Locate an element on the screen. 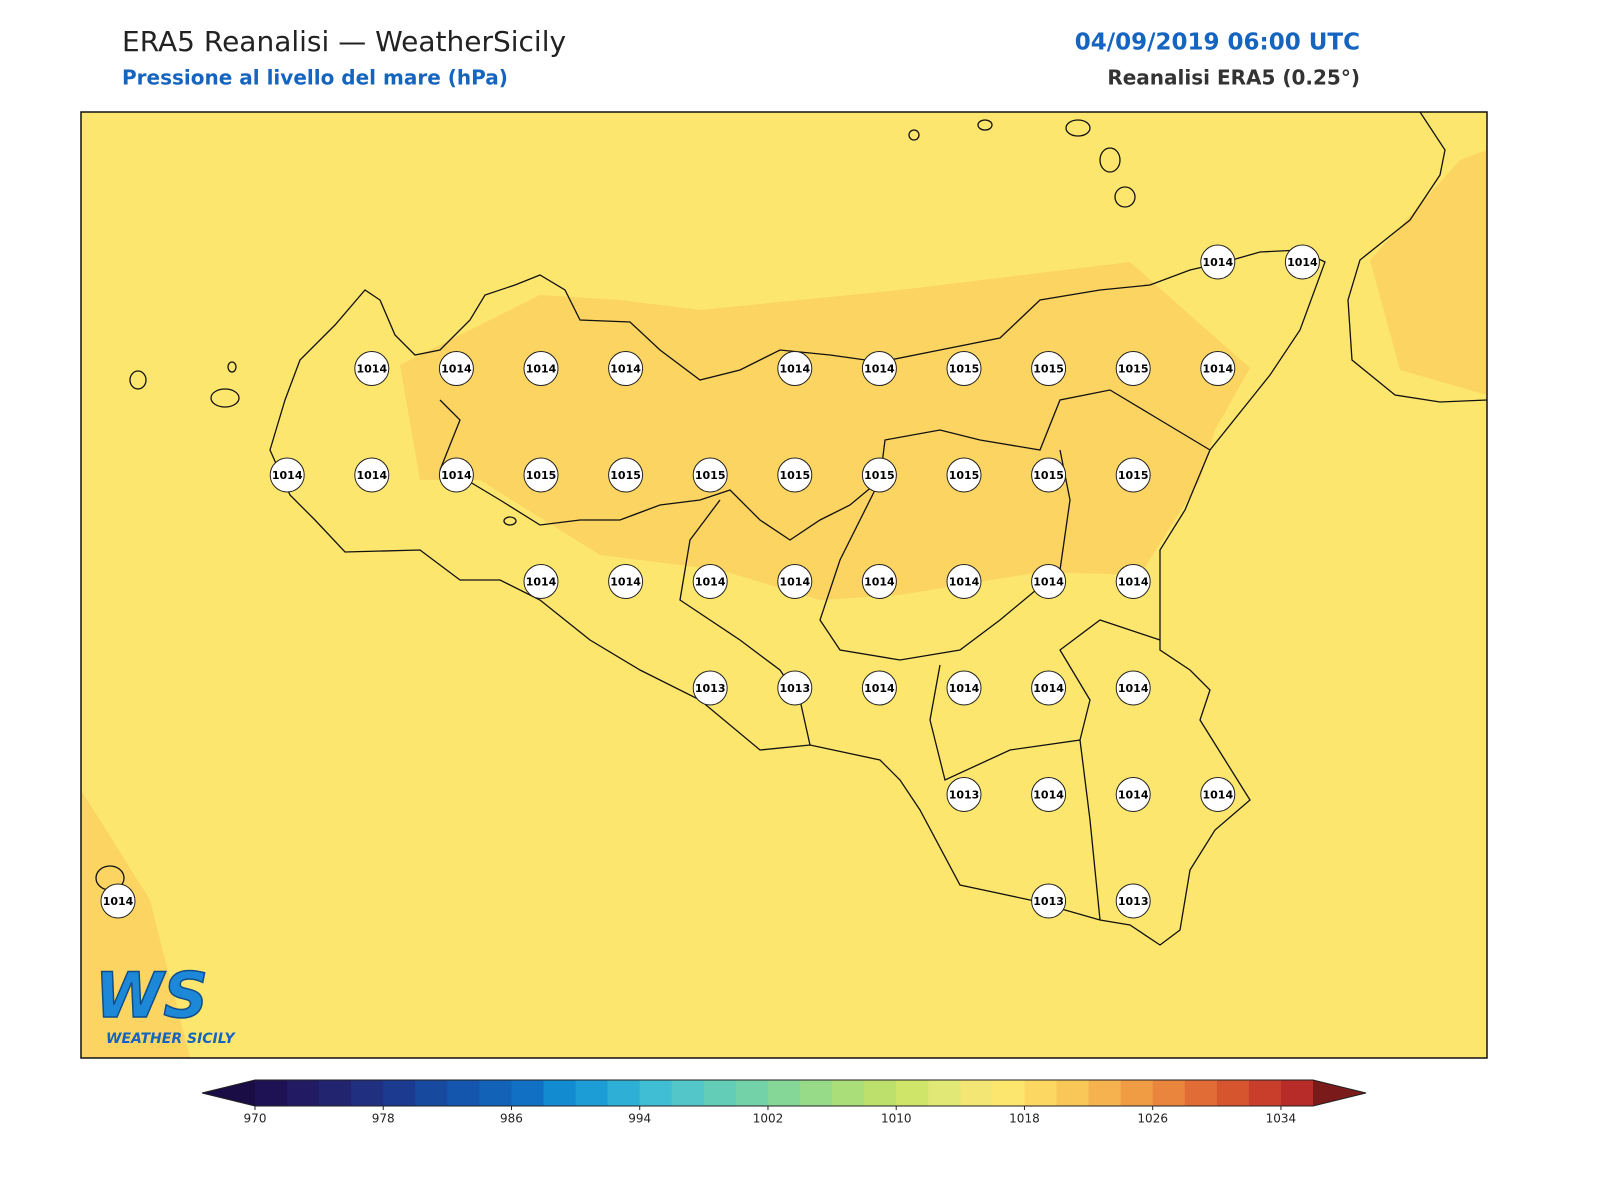 The image size is (1600, 1204). colorbar-tick-label: 994 is located at coordinates (639, 1119).